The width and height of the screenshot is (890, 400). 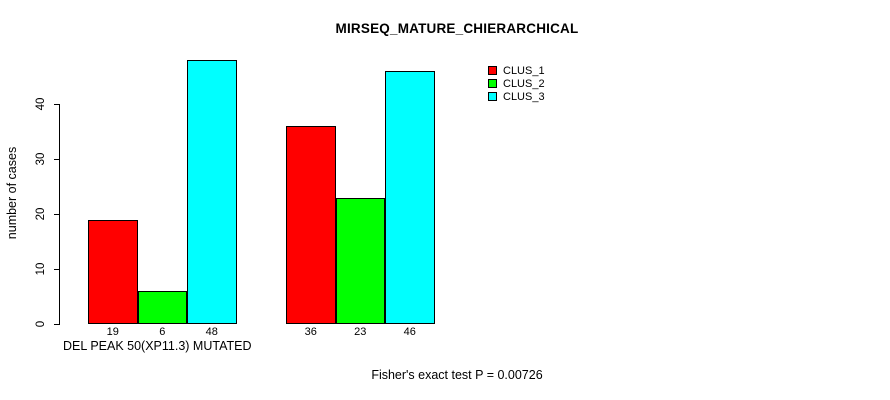 I want to click on y-tick-label-30: 30, so click(x=41, y=159).